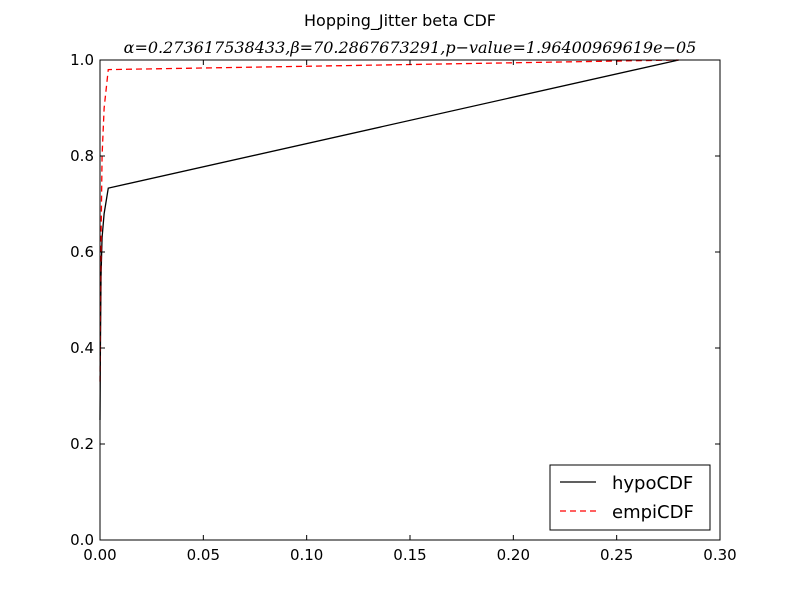  Describe the element at coordinates (653, 512) in the screenshot. I see `legend-label-empicdf: empiCDF` at that location.